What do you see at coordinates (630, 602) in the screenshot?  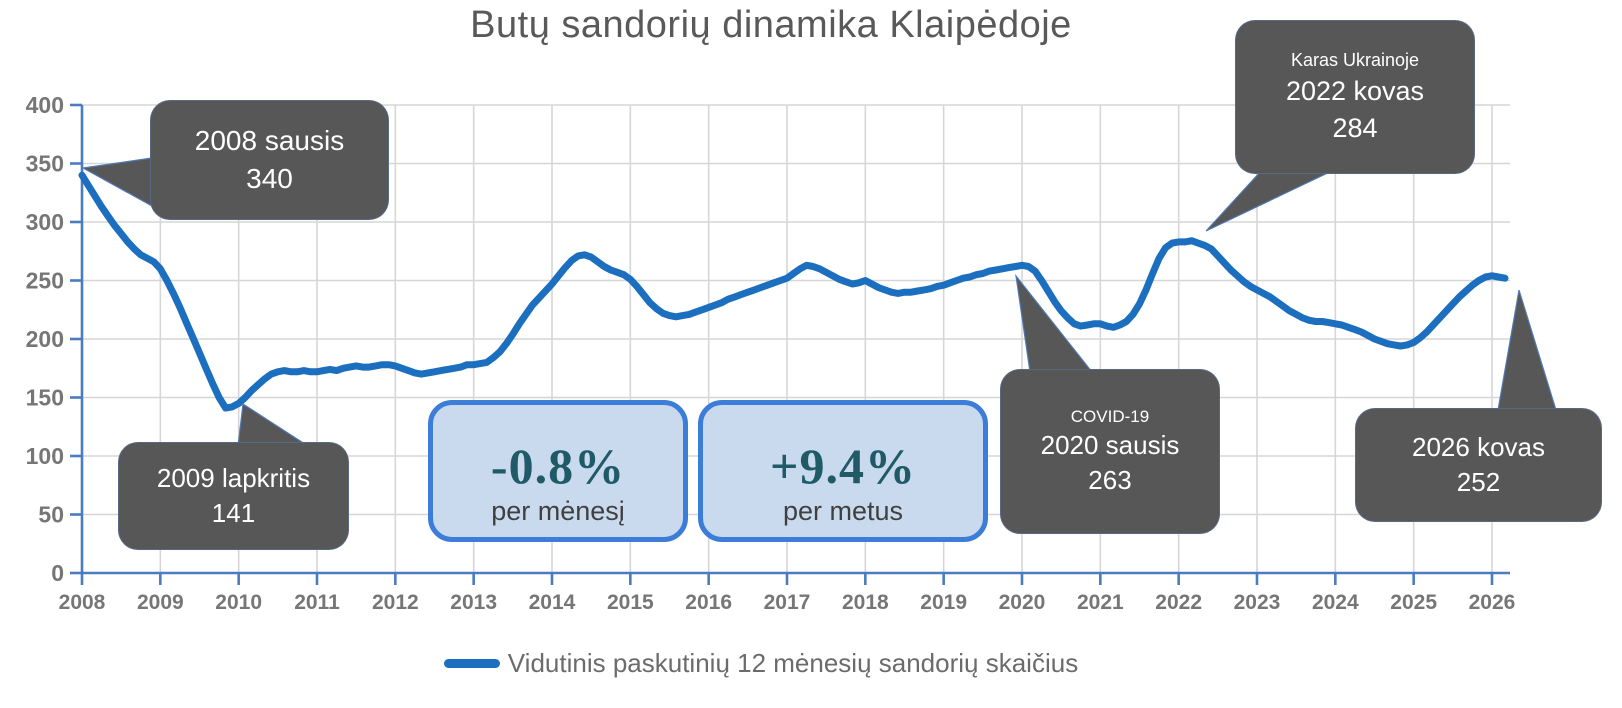 I see `x-axis-label: 2015` at bounding box center [630, 602].